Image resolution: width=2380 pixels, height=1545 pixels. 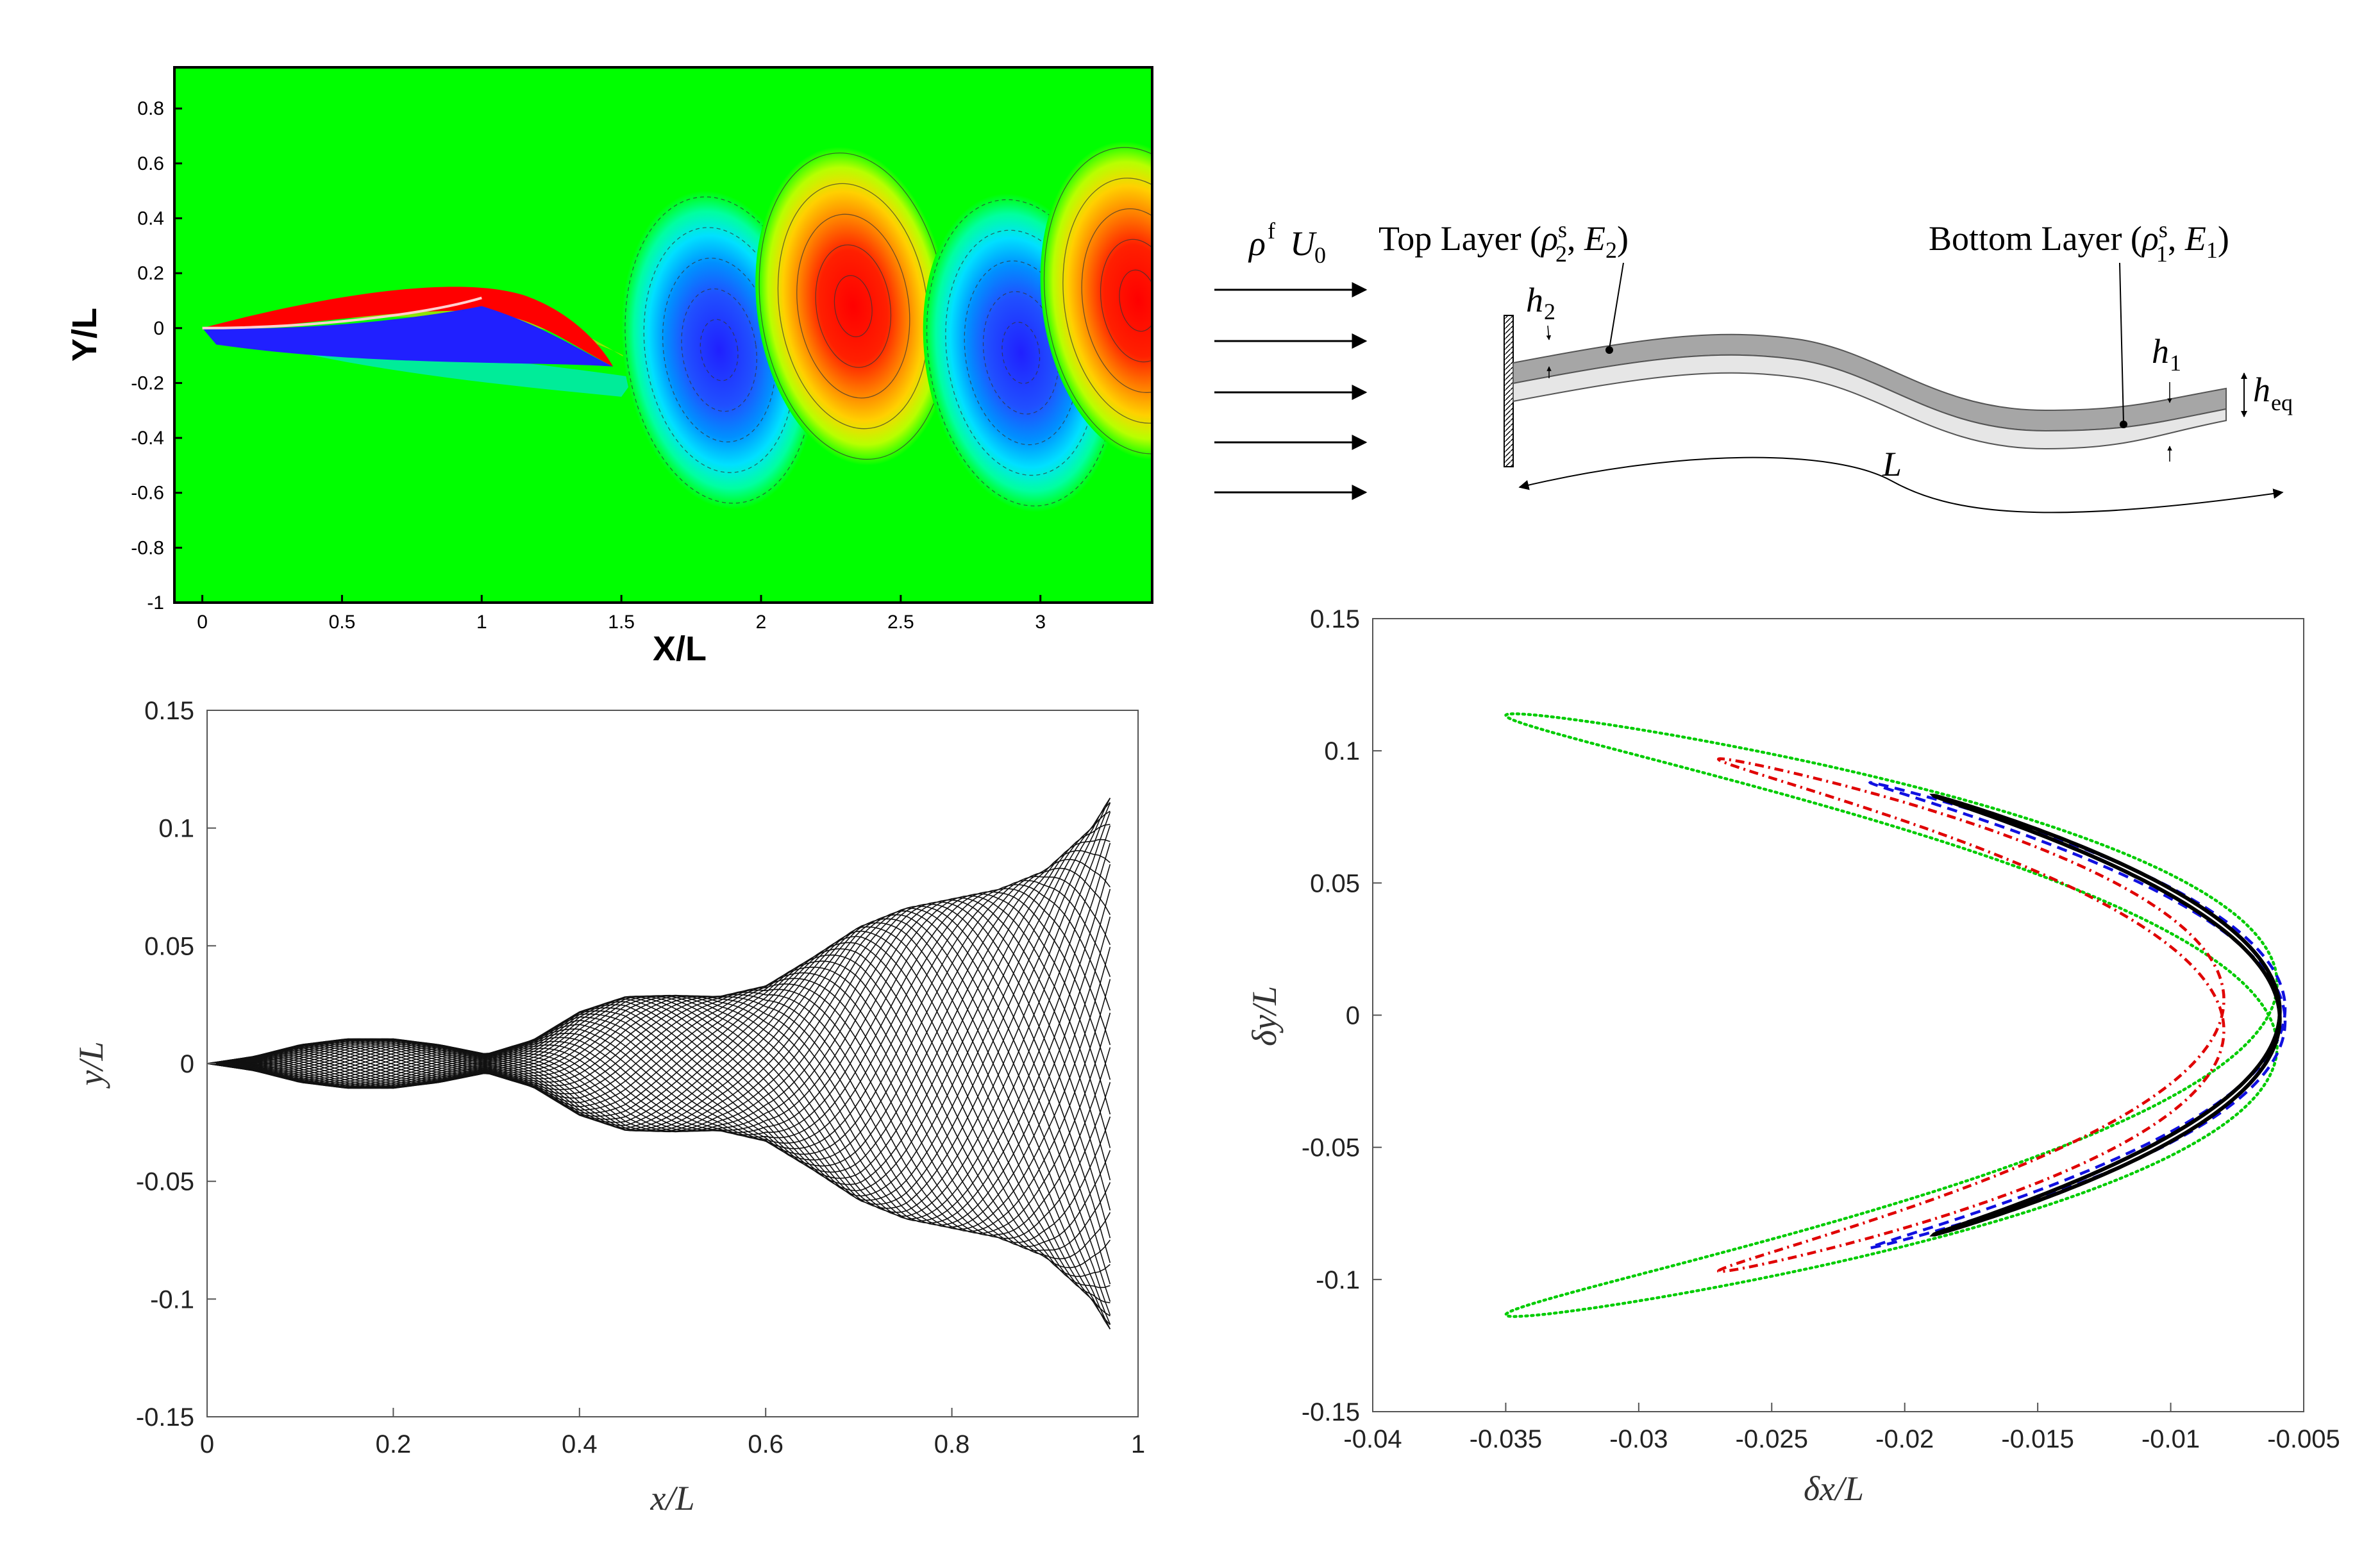 What do you see at coordinates (150, 219) in the screenshot?
I see `y-tick-label: 0.4` at bounding box center [150, 219].